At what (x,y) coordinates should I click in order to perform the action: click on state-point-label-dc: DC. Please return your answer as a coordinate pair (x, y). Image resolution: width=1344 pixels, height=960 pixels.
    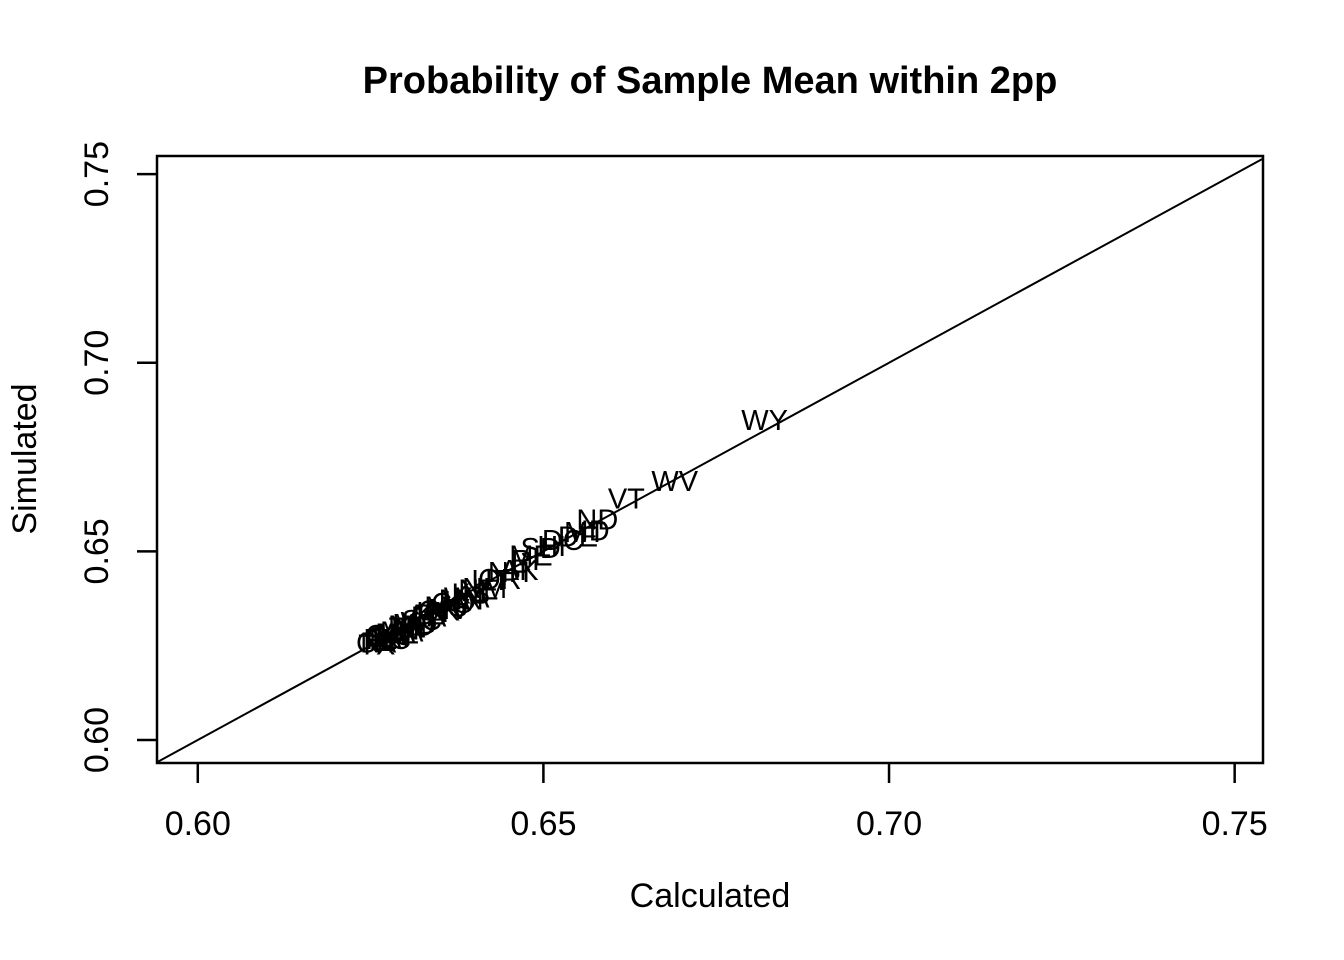
    Looking at the image, I should click on (563, 541).